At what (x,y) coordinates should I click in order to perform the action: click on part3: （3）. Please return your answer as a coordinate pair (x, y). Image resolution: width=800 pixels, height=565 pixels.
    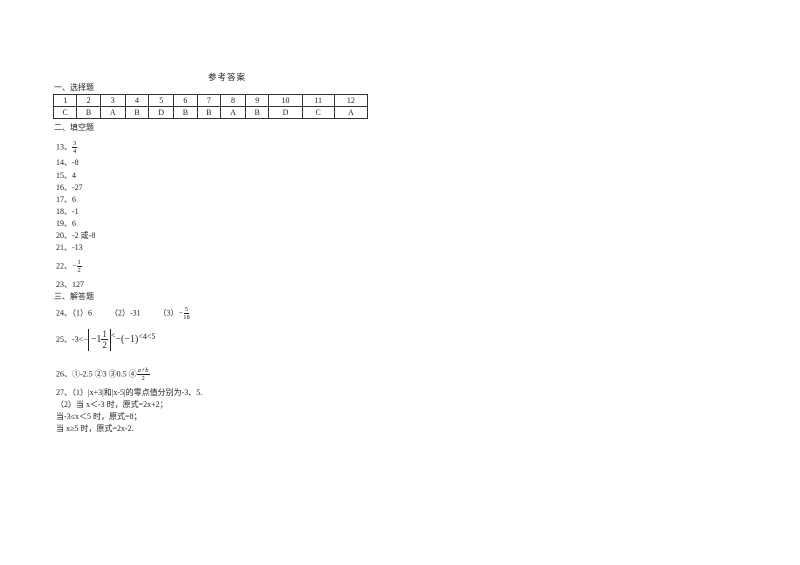
    Looking at the image, I should click on (168, 313).